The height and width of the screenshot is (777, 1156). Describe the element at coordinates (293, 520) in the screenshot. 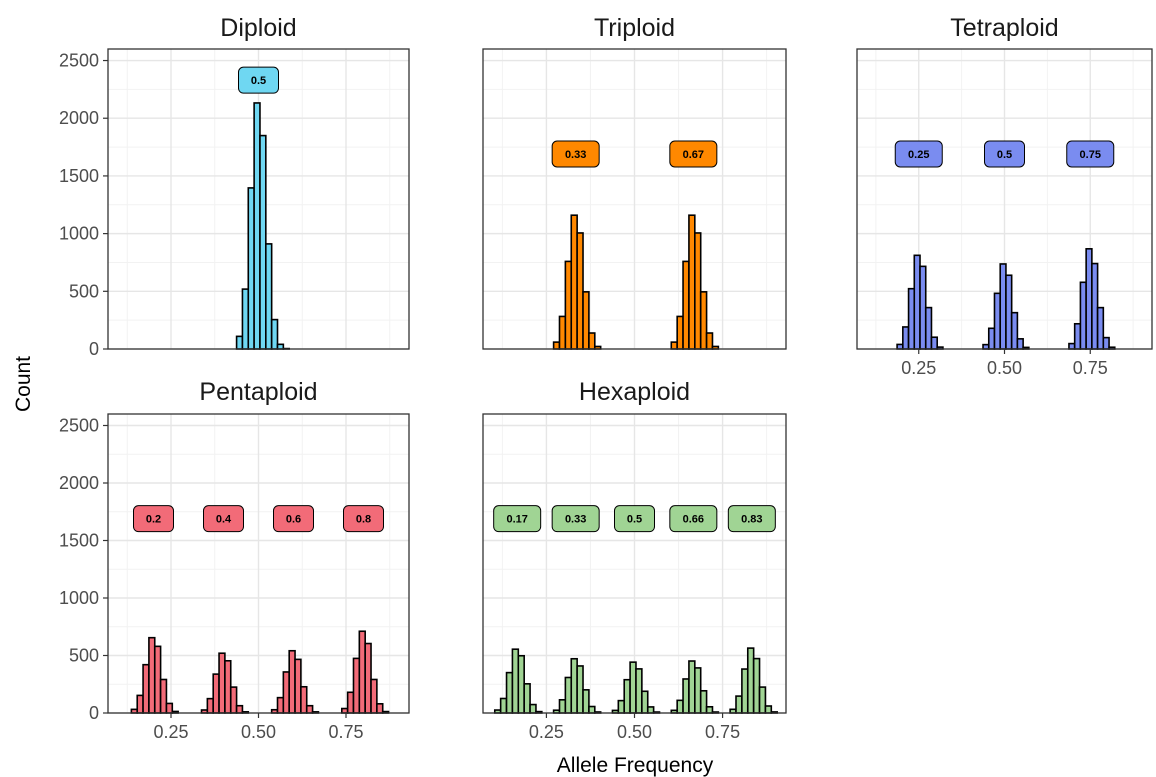

I see `peak-label: 0.6` at that location.